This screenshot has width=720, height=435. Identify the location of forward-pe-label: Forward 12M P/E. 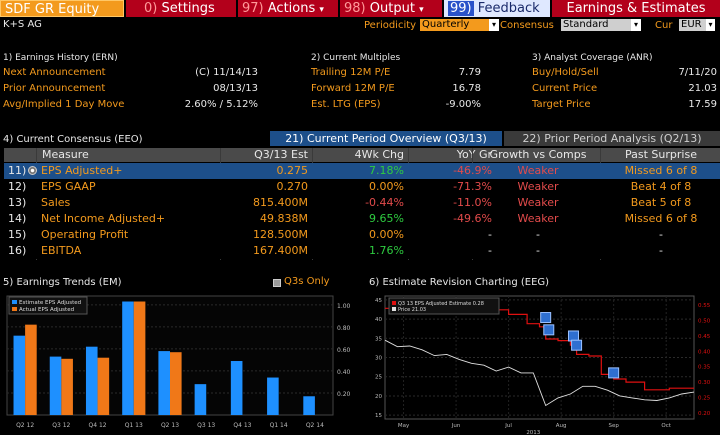
(353, 88).